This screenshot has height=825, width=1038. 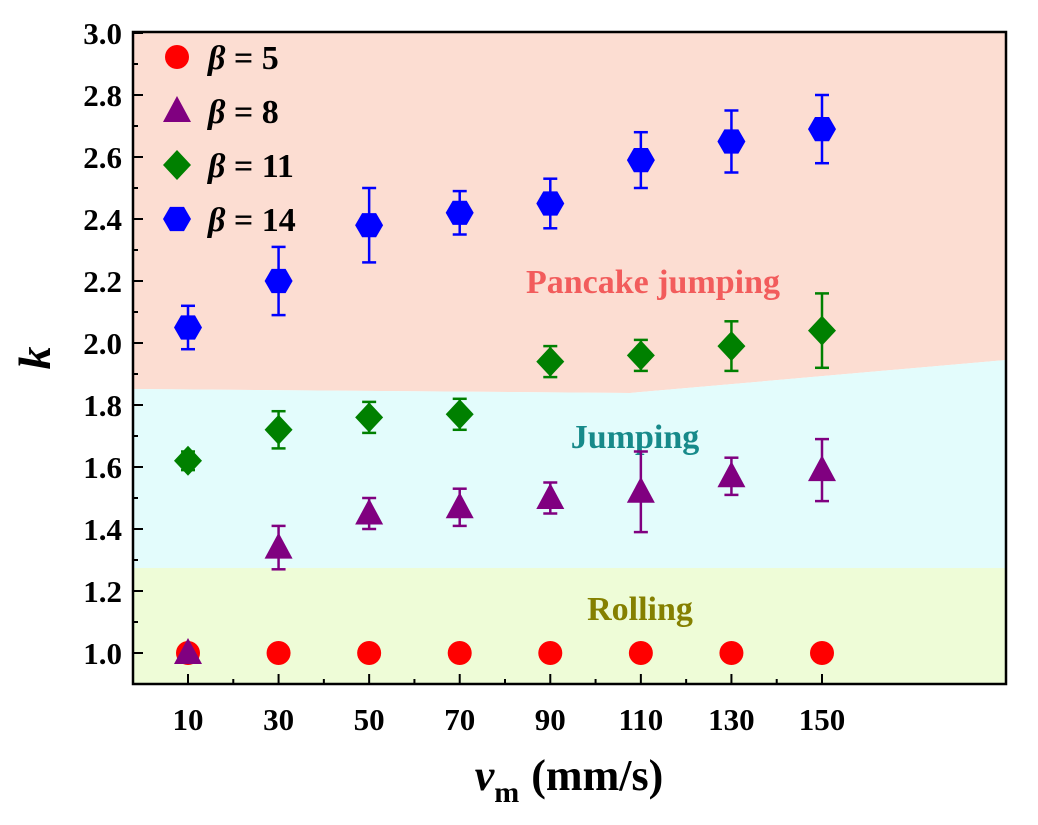 What do you see at coordinates (506, 792) in the screenshot?
I see `x-axis-subscript: m` at bounding box center [506, 792].